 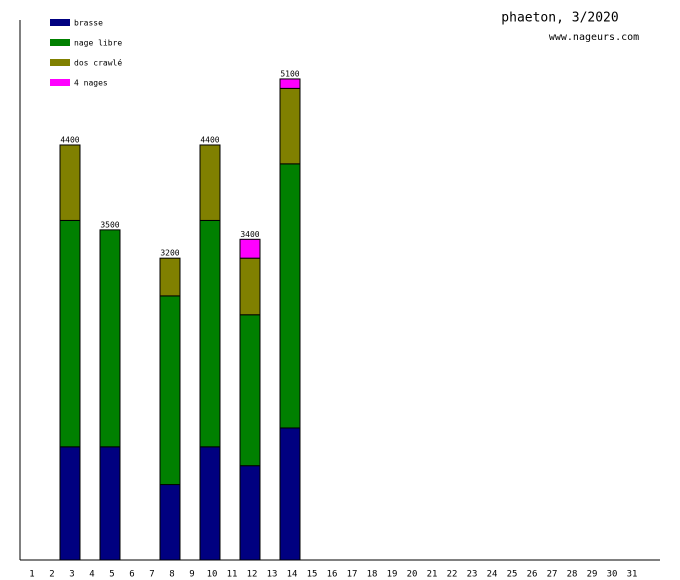 I want to click on x-tick-label: 2, so click(x=51, y=575).